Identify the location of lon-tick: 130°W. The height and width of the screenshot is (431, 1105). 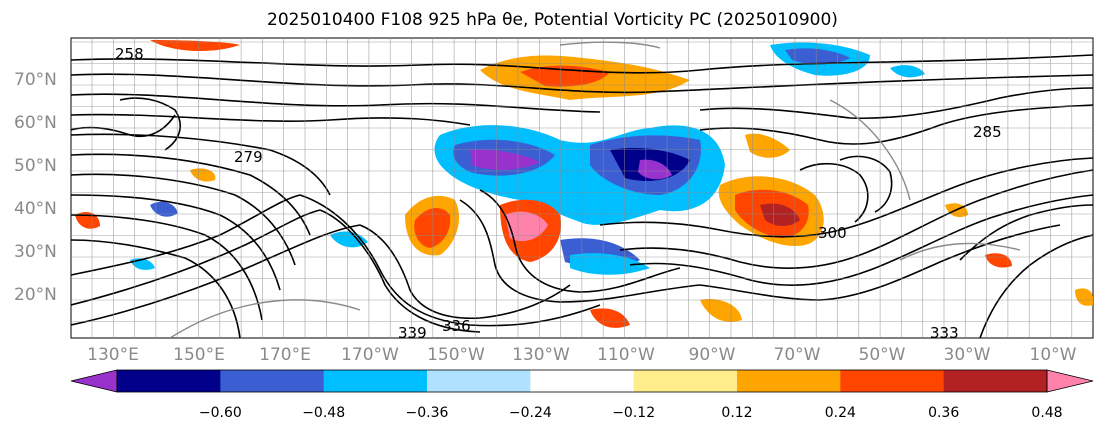
(541, 355).